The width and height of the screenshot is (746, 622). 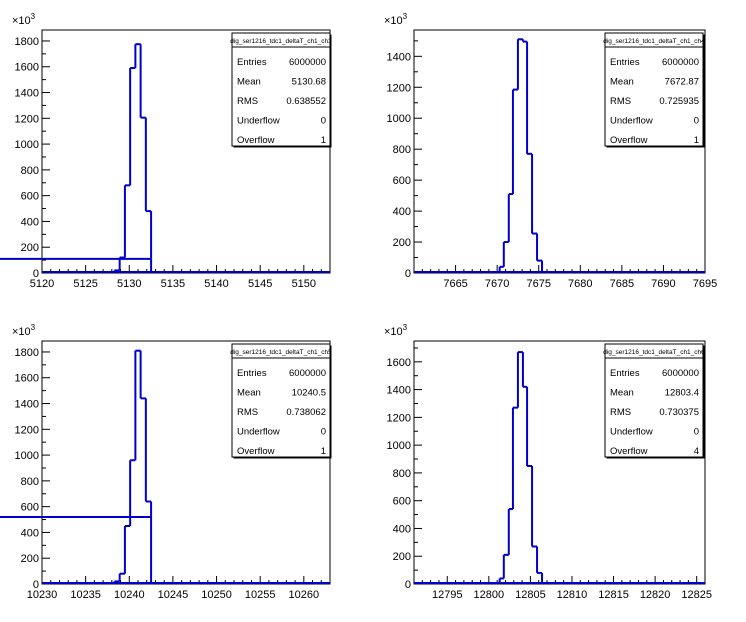 I want to click on x-tick-label: 5120, so click(x=42, y=284).